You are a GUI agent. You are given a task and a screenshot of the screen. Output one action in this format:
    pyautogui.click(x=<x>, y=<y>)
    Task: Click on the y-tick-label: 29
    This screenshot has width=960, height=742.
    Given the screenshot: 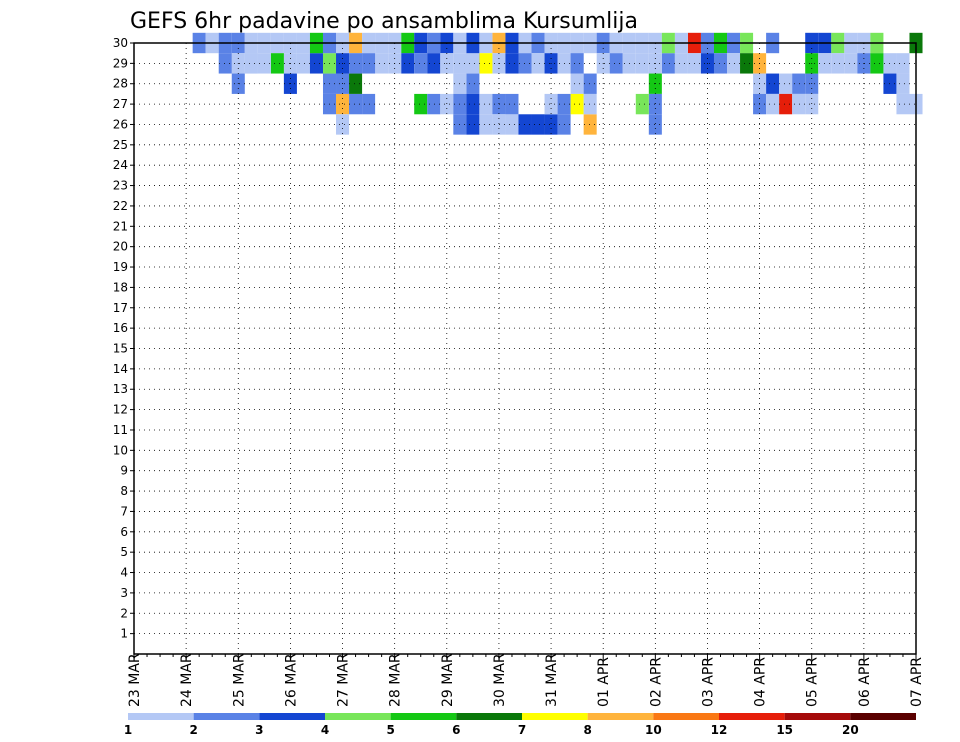 What is the action you would take?
    pyautogui.click(x=120, y=63)
    